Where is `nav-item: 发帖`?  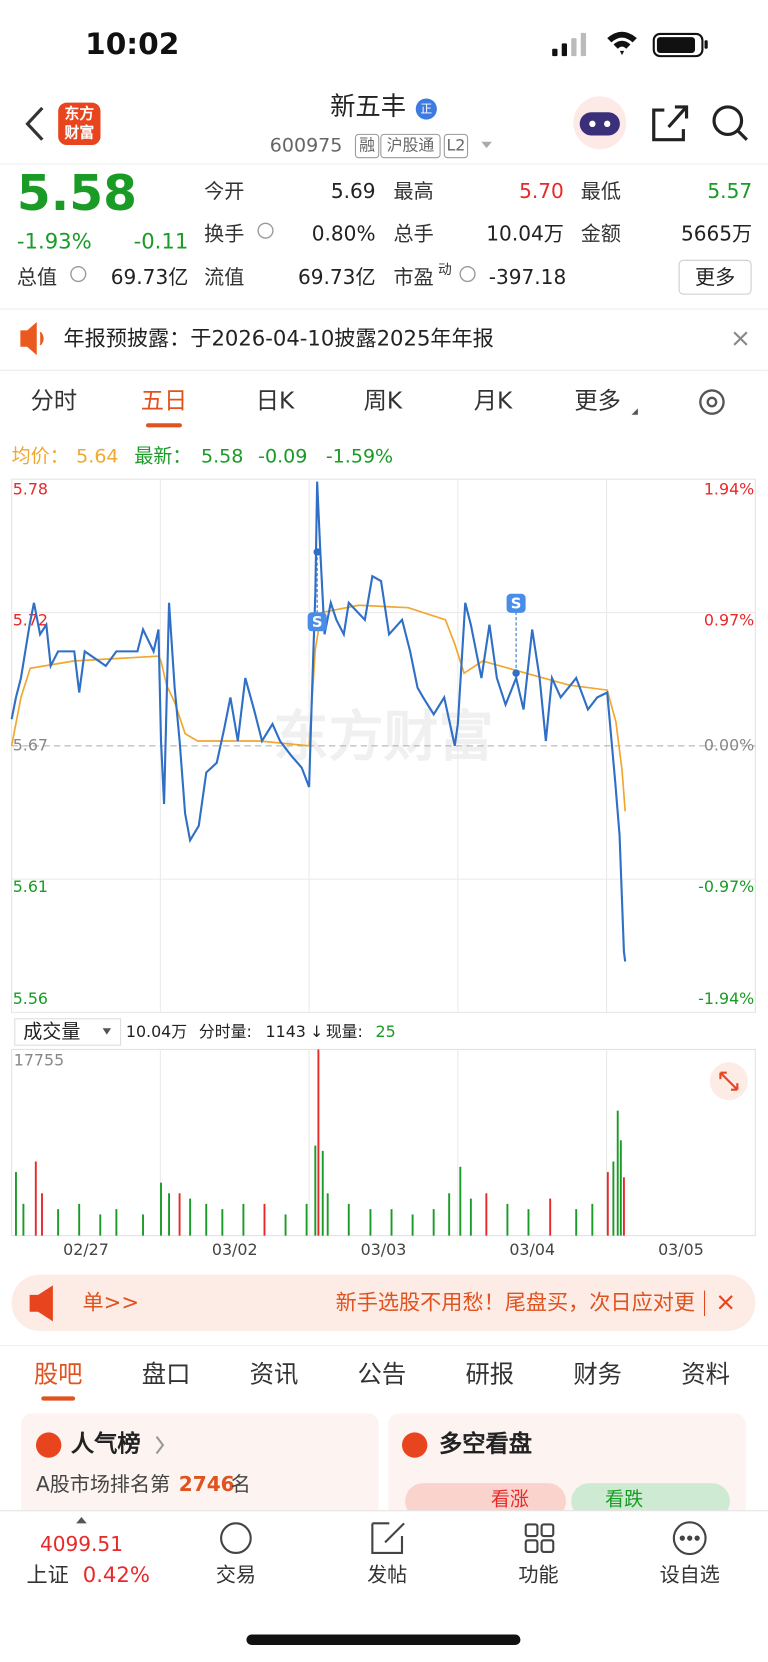
nav-item: 发帖 is located at coordinates (387, 1575).